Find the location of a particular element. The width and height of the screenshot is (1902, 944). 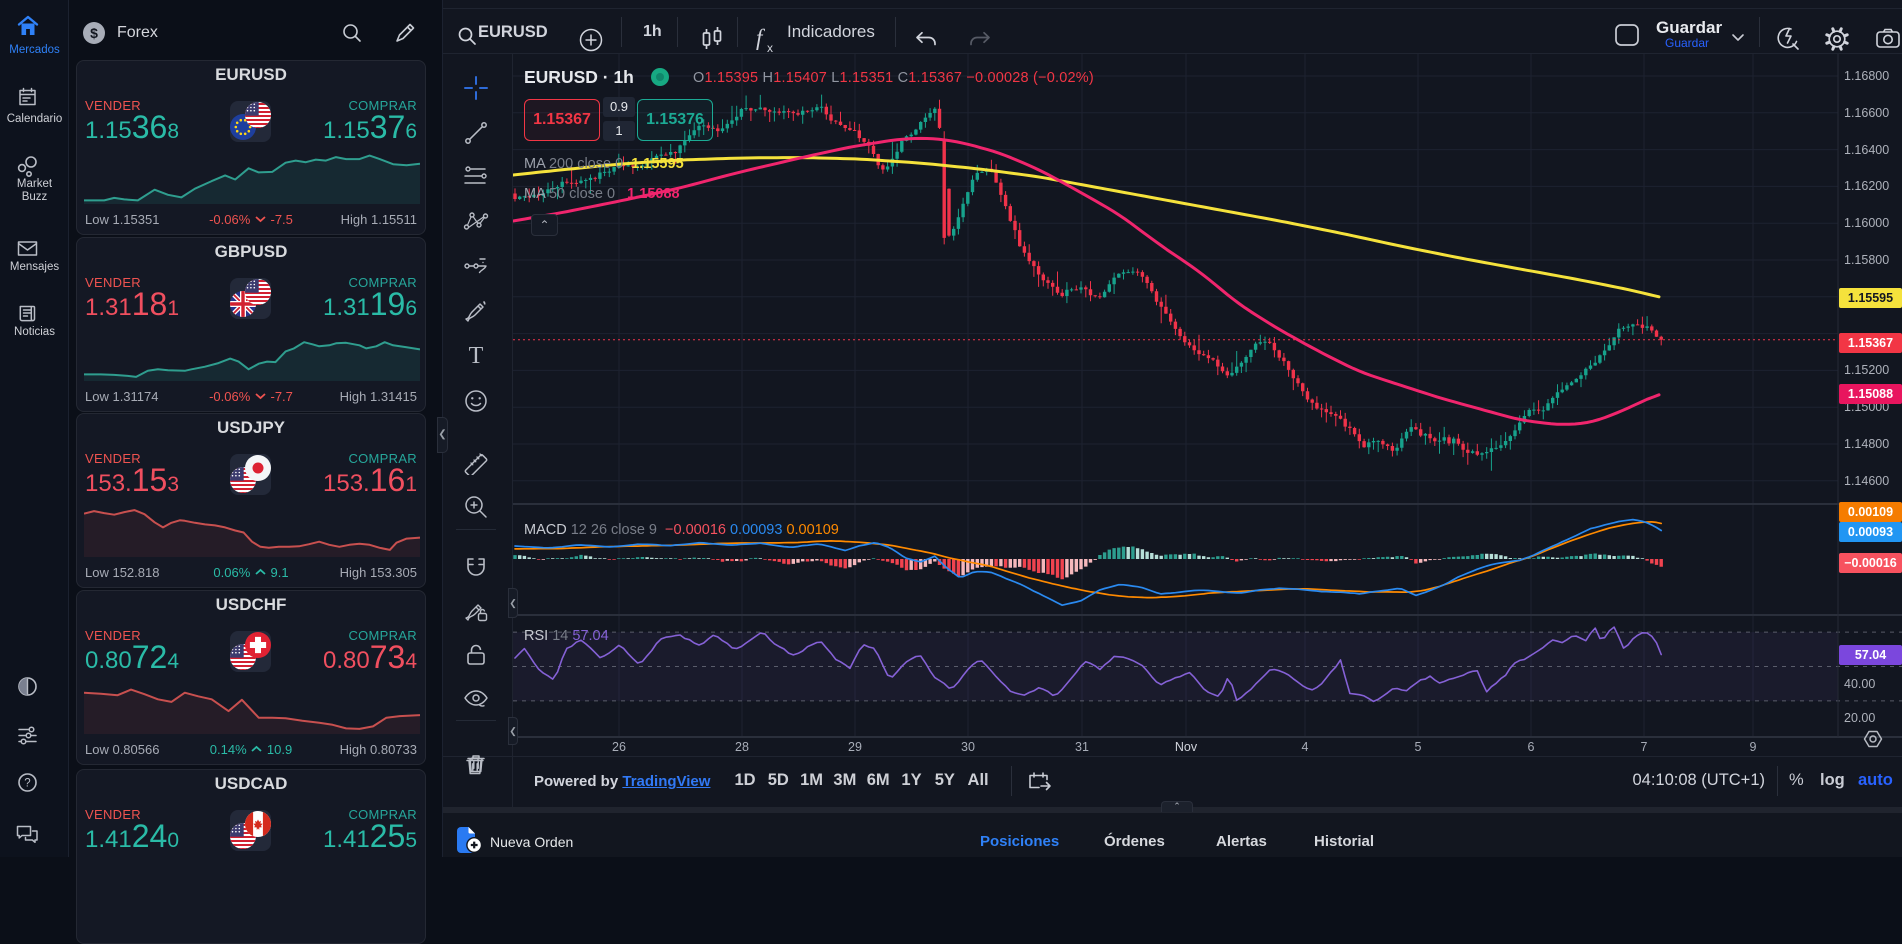

svg-text: x is located at coordinates (770, 48).